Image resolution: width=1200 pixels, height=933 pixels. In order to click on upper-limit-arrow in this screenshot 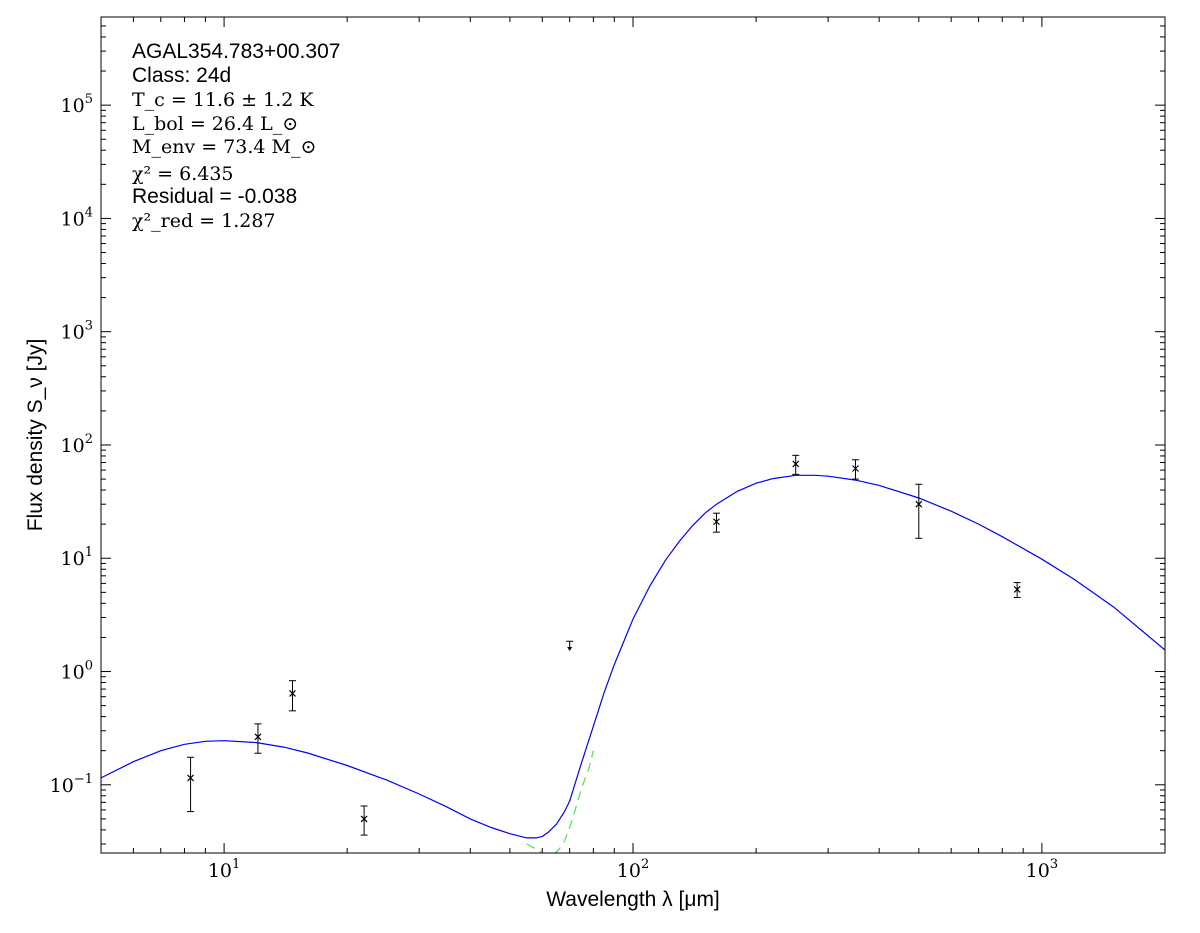, I will do `click(570, 648)`.